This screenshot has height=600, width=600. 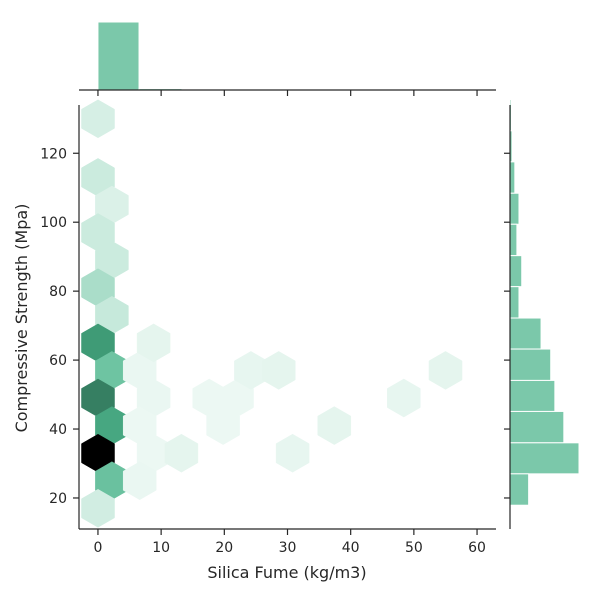 What do you see at coordinates (21, 318) in the screenshot?
I see `y-axis-label: Compressive Strength (Mpa)` at bounding box center [21, 318].